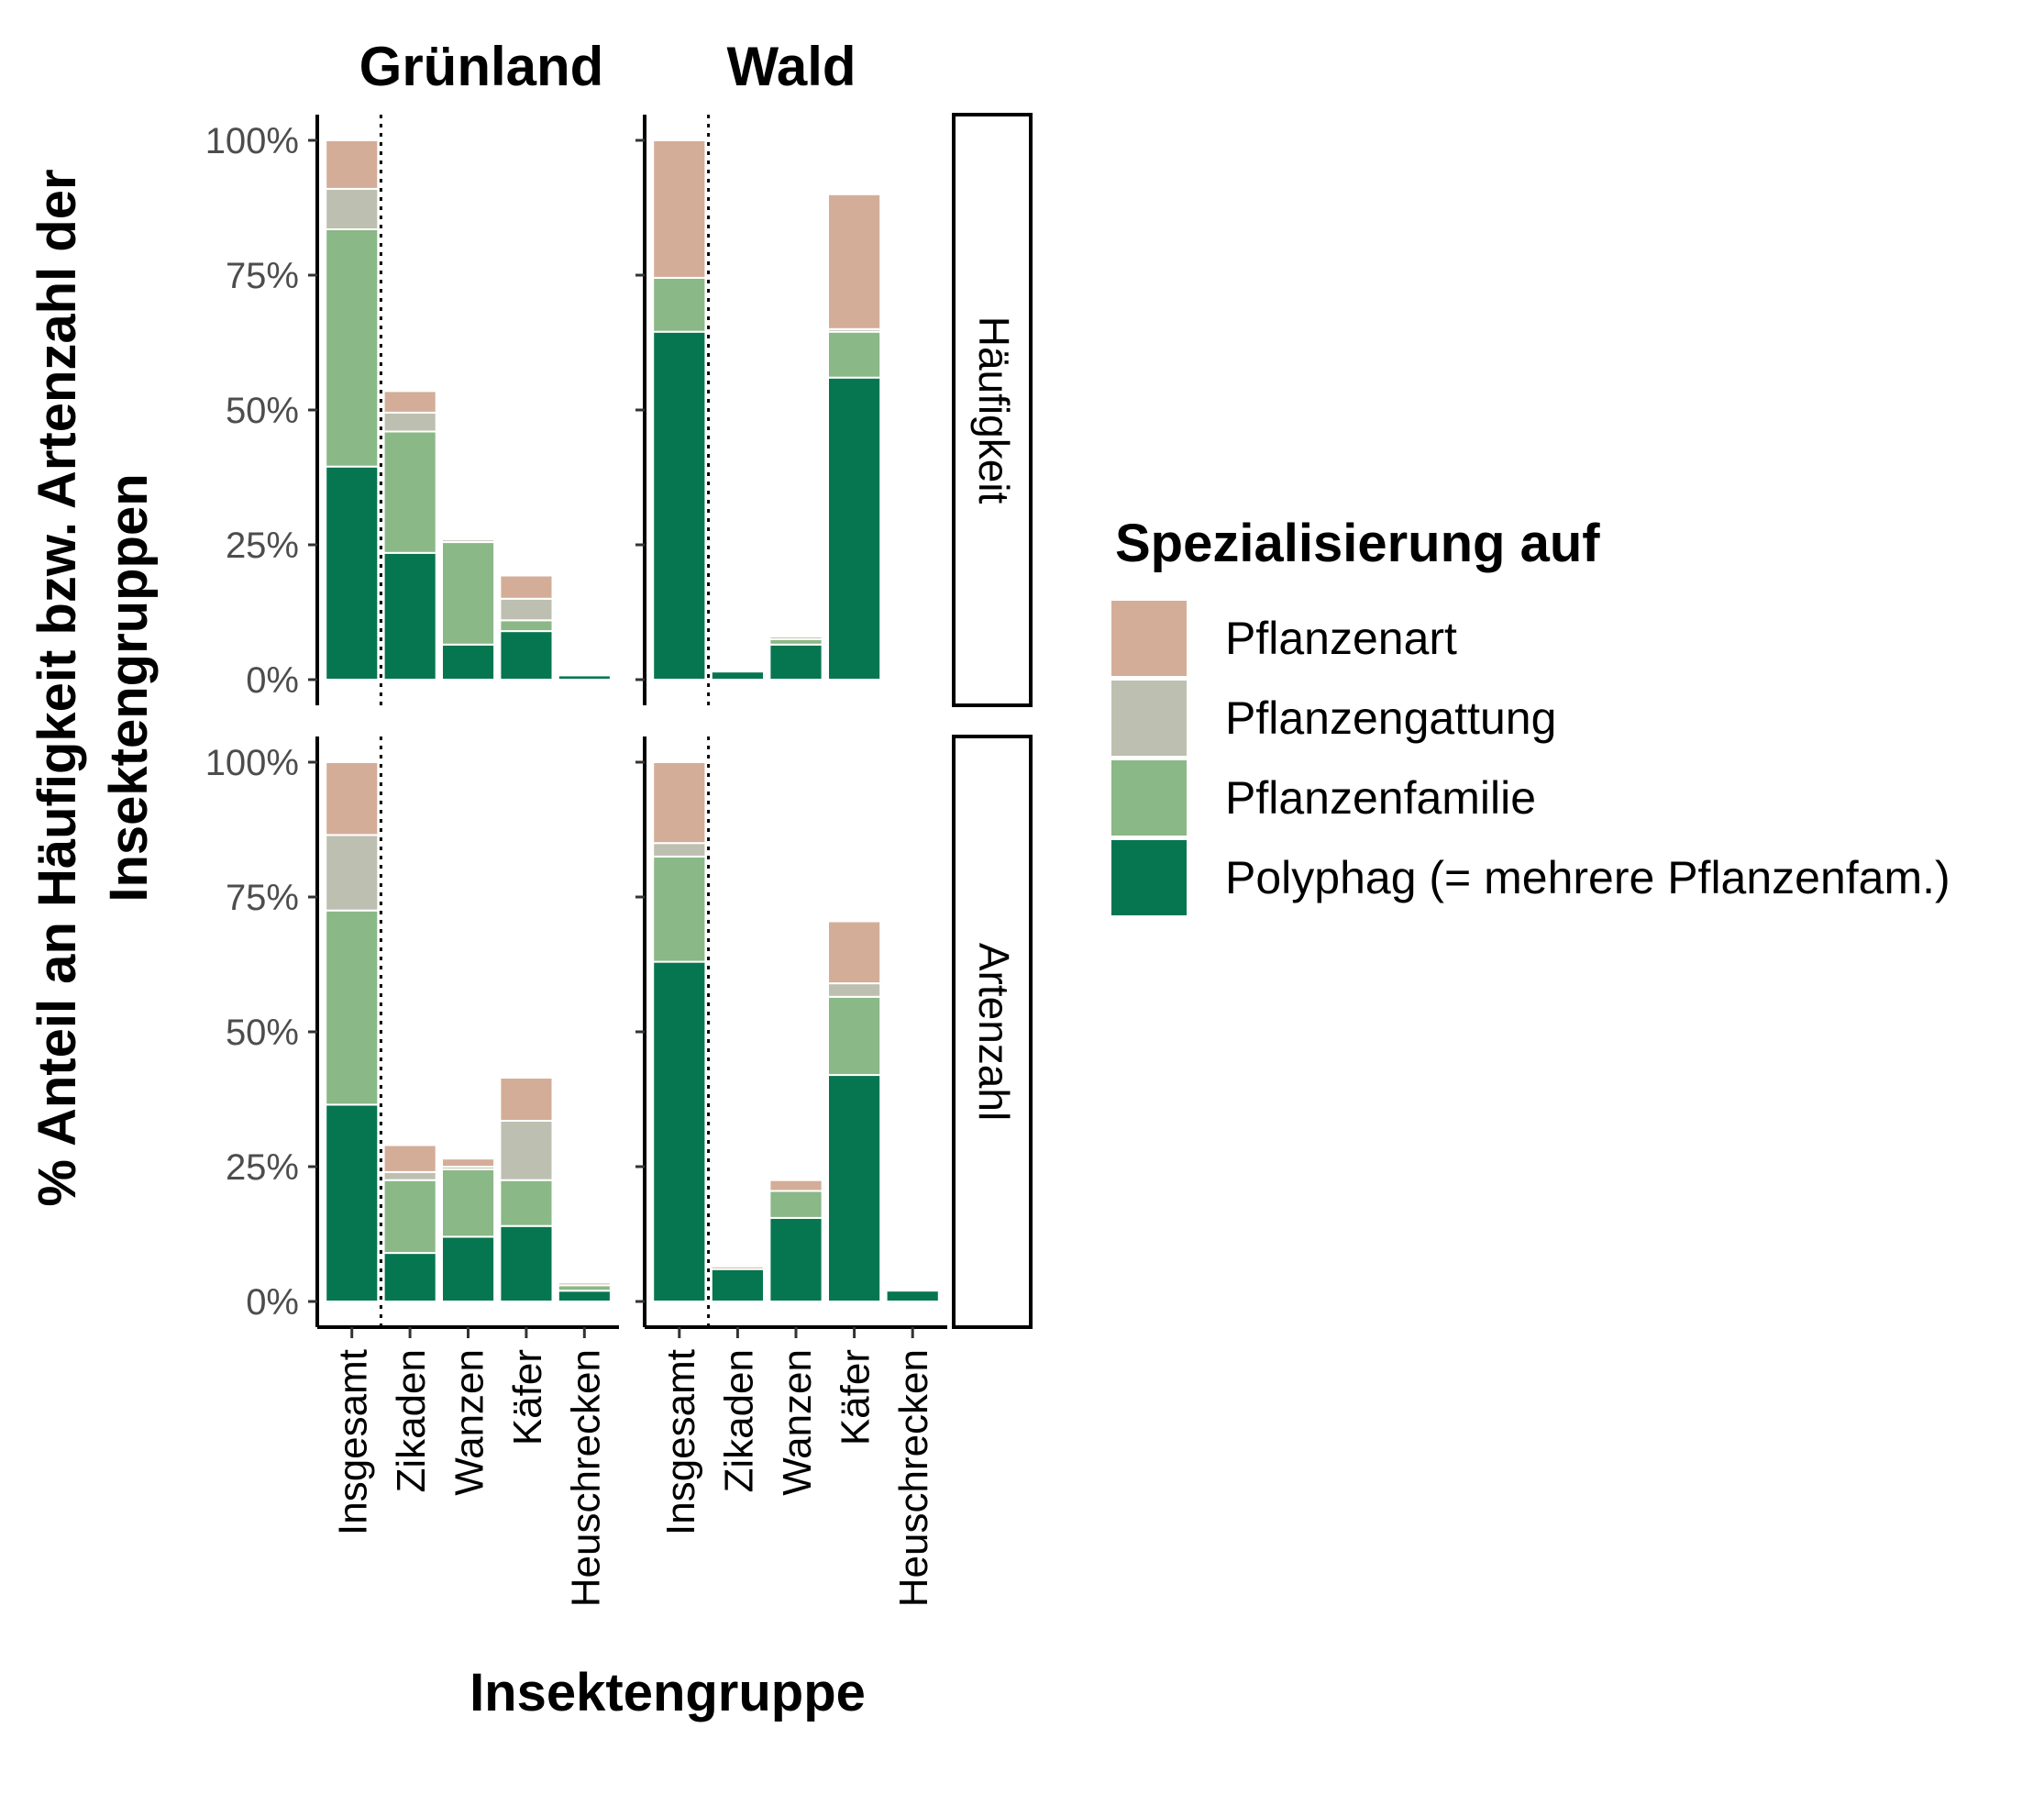  I want to click on x-axis-title: Insektengruppe, so click(668, 1692).